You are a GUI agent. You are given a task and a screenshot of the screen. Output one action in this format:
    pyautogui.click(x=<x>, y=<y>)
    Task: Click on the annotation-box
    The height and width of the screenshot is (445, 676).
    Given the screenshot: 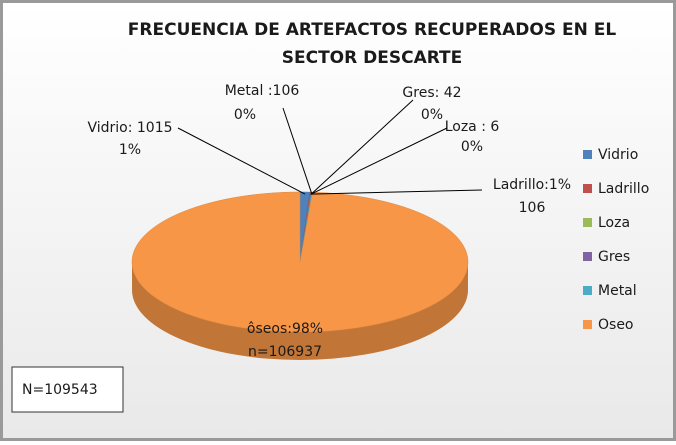 What is the action you would take?
    pyautogui.click(x=67, y=389)
    